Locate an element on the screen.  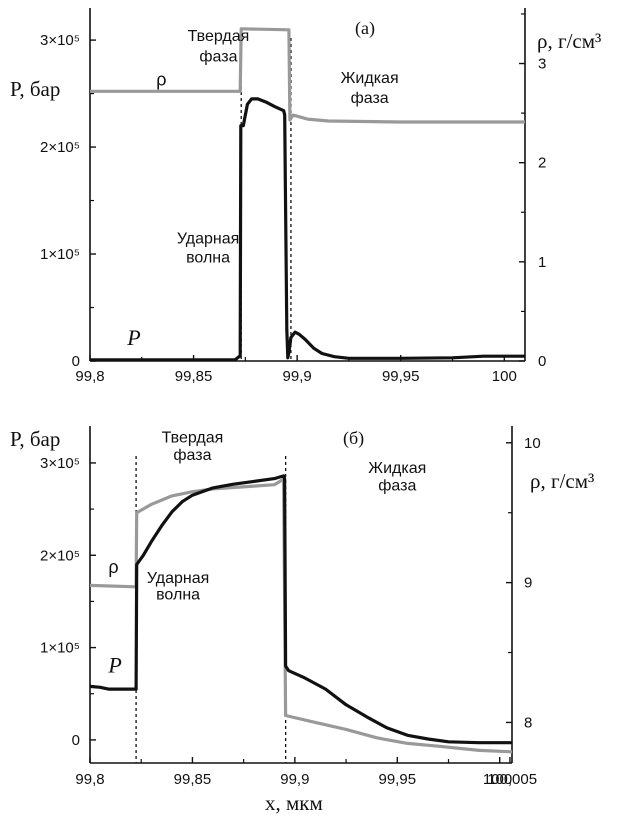
panel-b-right-axis-label: ρ, г/см³ is located at coordinates (562, 481).